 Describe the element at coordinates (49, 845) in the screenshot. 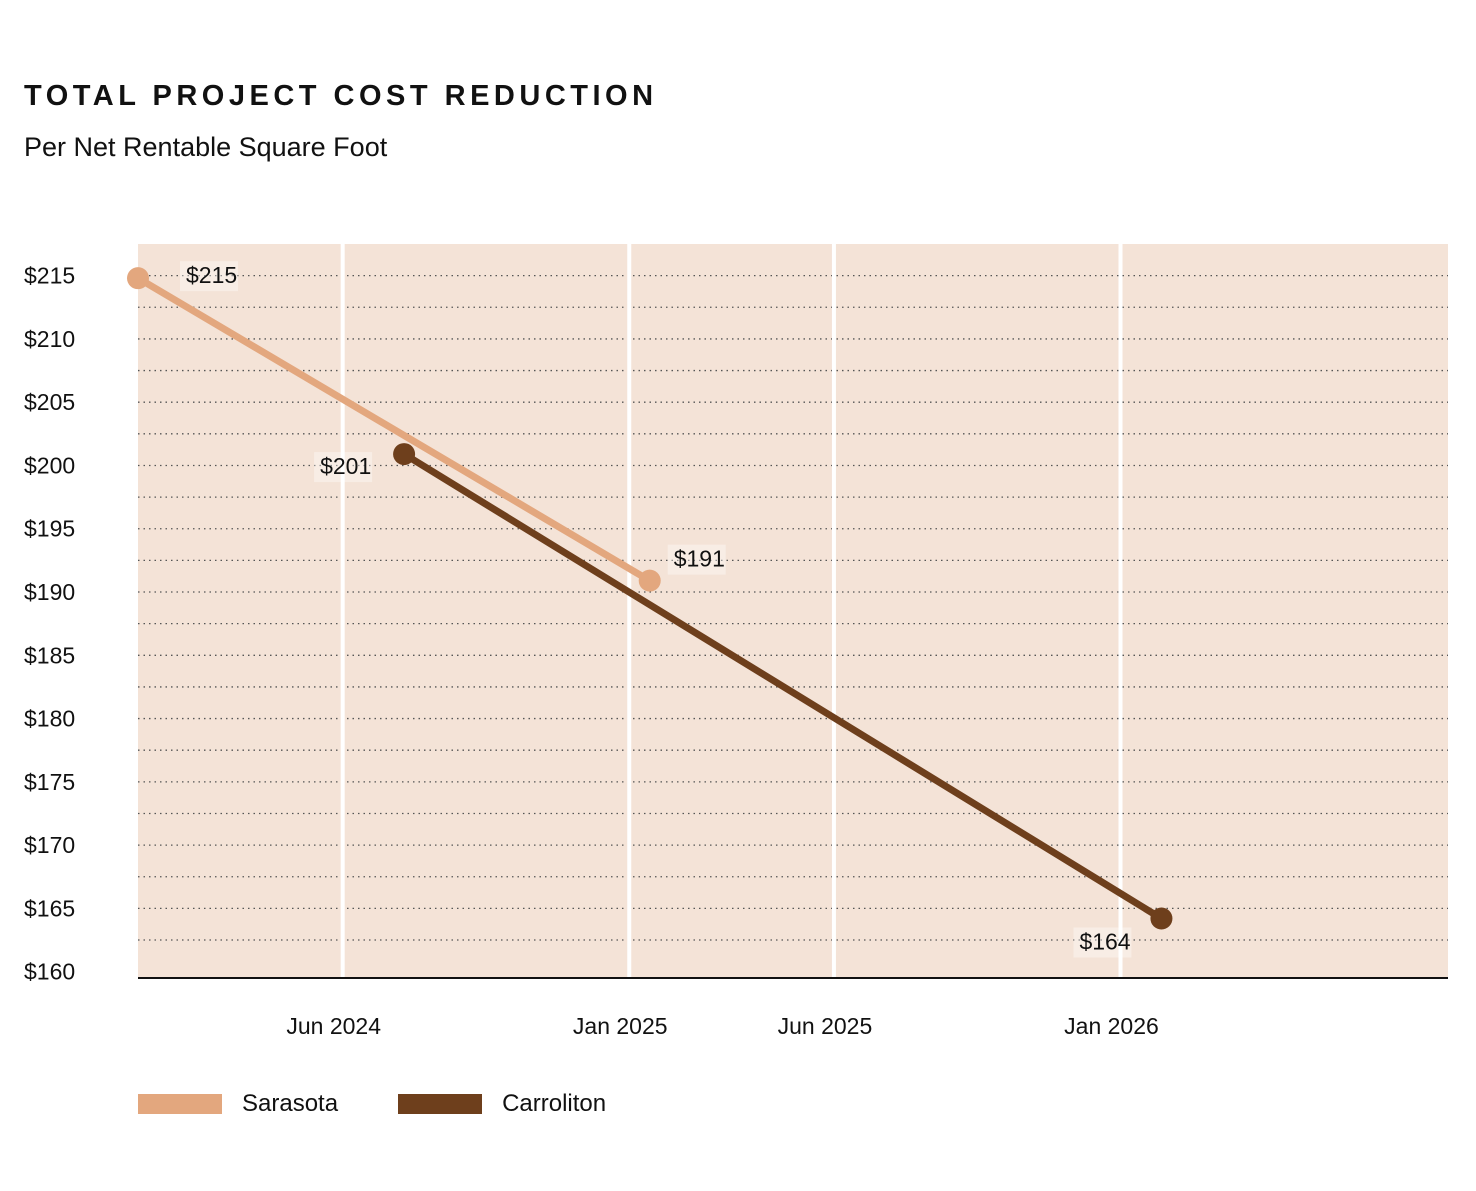

I see `y-tick-label: $170` at that location.